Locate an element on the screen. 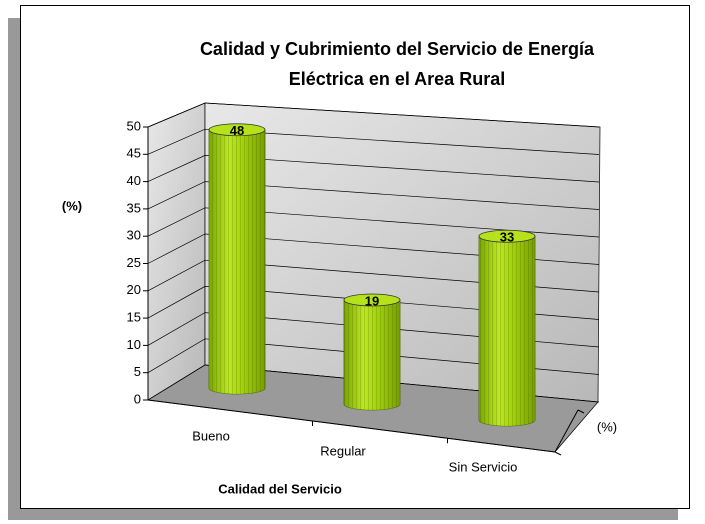  y-tick-label: 25 is located at coordinates (134, 262).